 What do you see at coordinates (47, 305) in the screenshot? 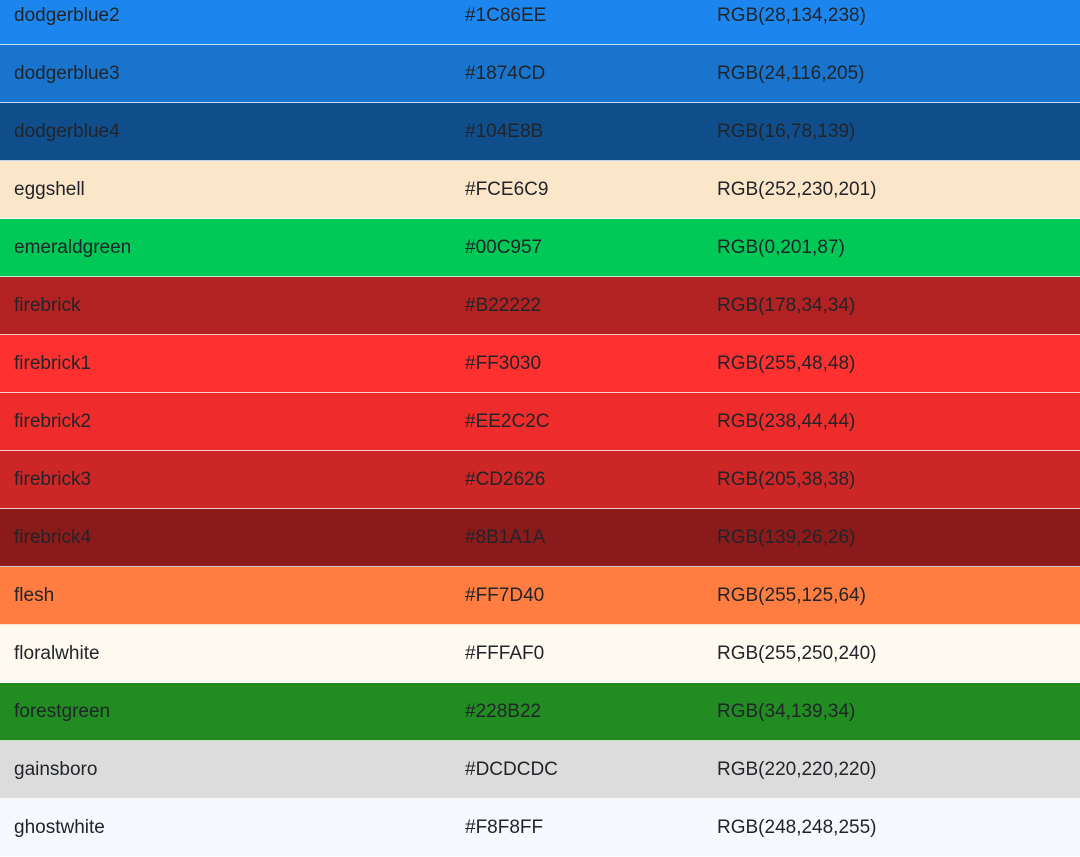
I see `color-name: firebrick` at bounding box center [47, 305].